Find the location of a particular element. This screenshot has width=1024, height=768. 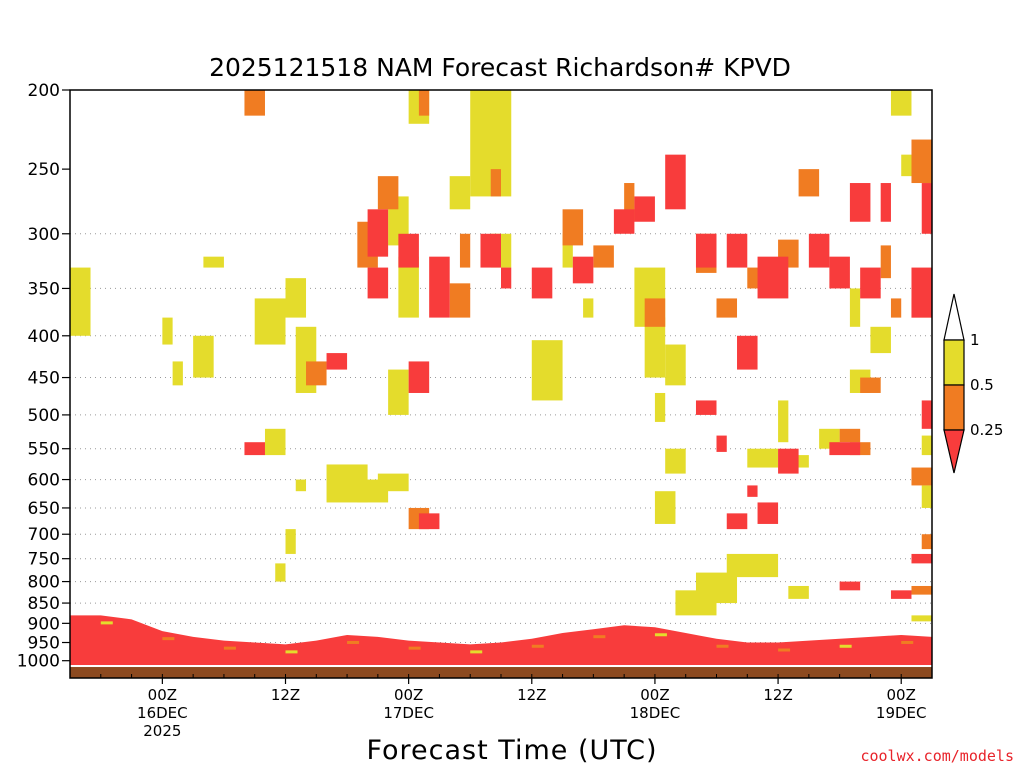

xtick-label-78-0: 00Z is located at coordinates (901, 695).